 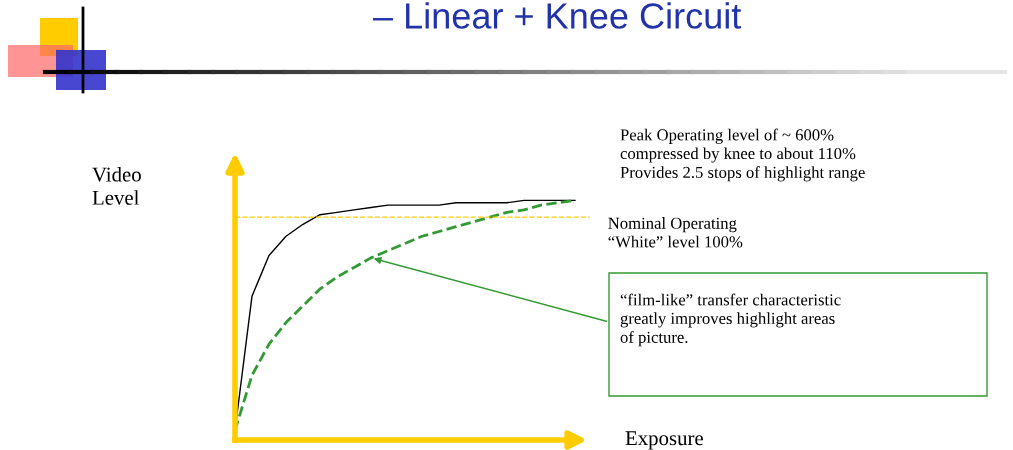 What do you see at coordinates (730, 320) in the screenshot?
I see `text: “film-like” transfer characteristic greatly improves highlight areas of picture.` at bounding box center [730, 320].